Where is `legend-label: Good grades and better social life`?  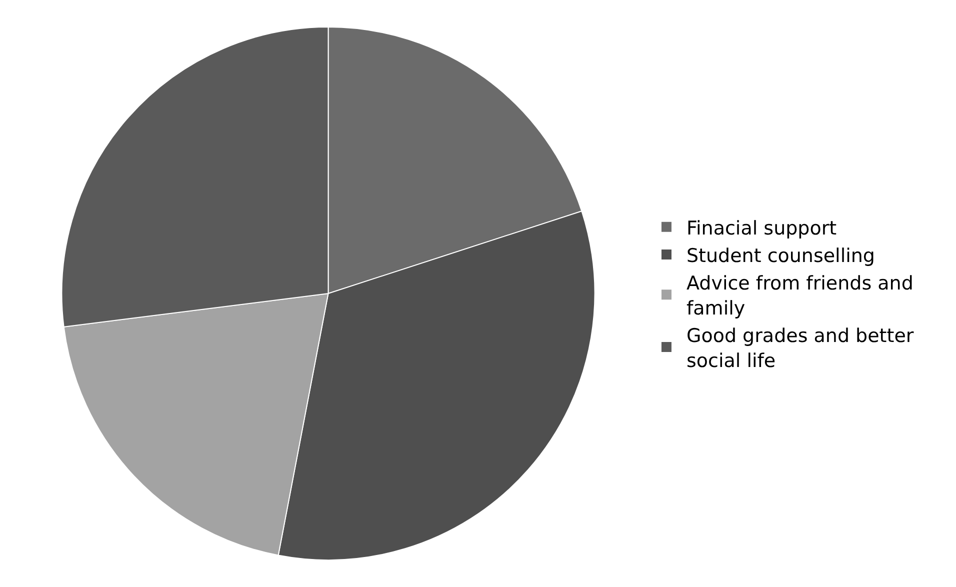 legend-label: Good grades and better social life is located at coordinates (800, 348).